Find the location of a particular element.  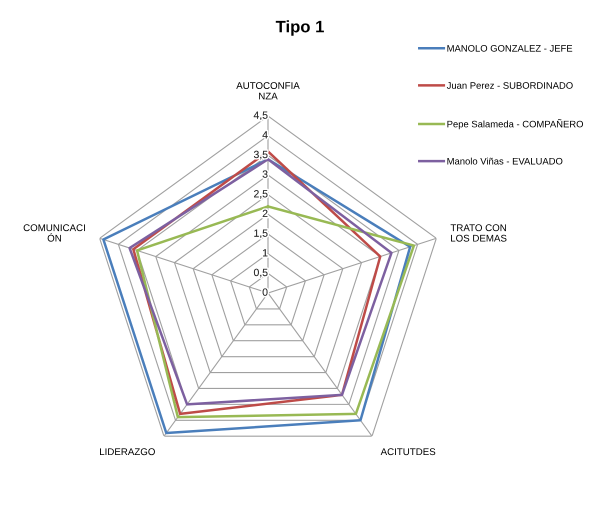

y-tick-label: 1,5 is located at coordinates (261, 234).